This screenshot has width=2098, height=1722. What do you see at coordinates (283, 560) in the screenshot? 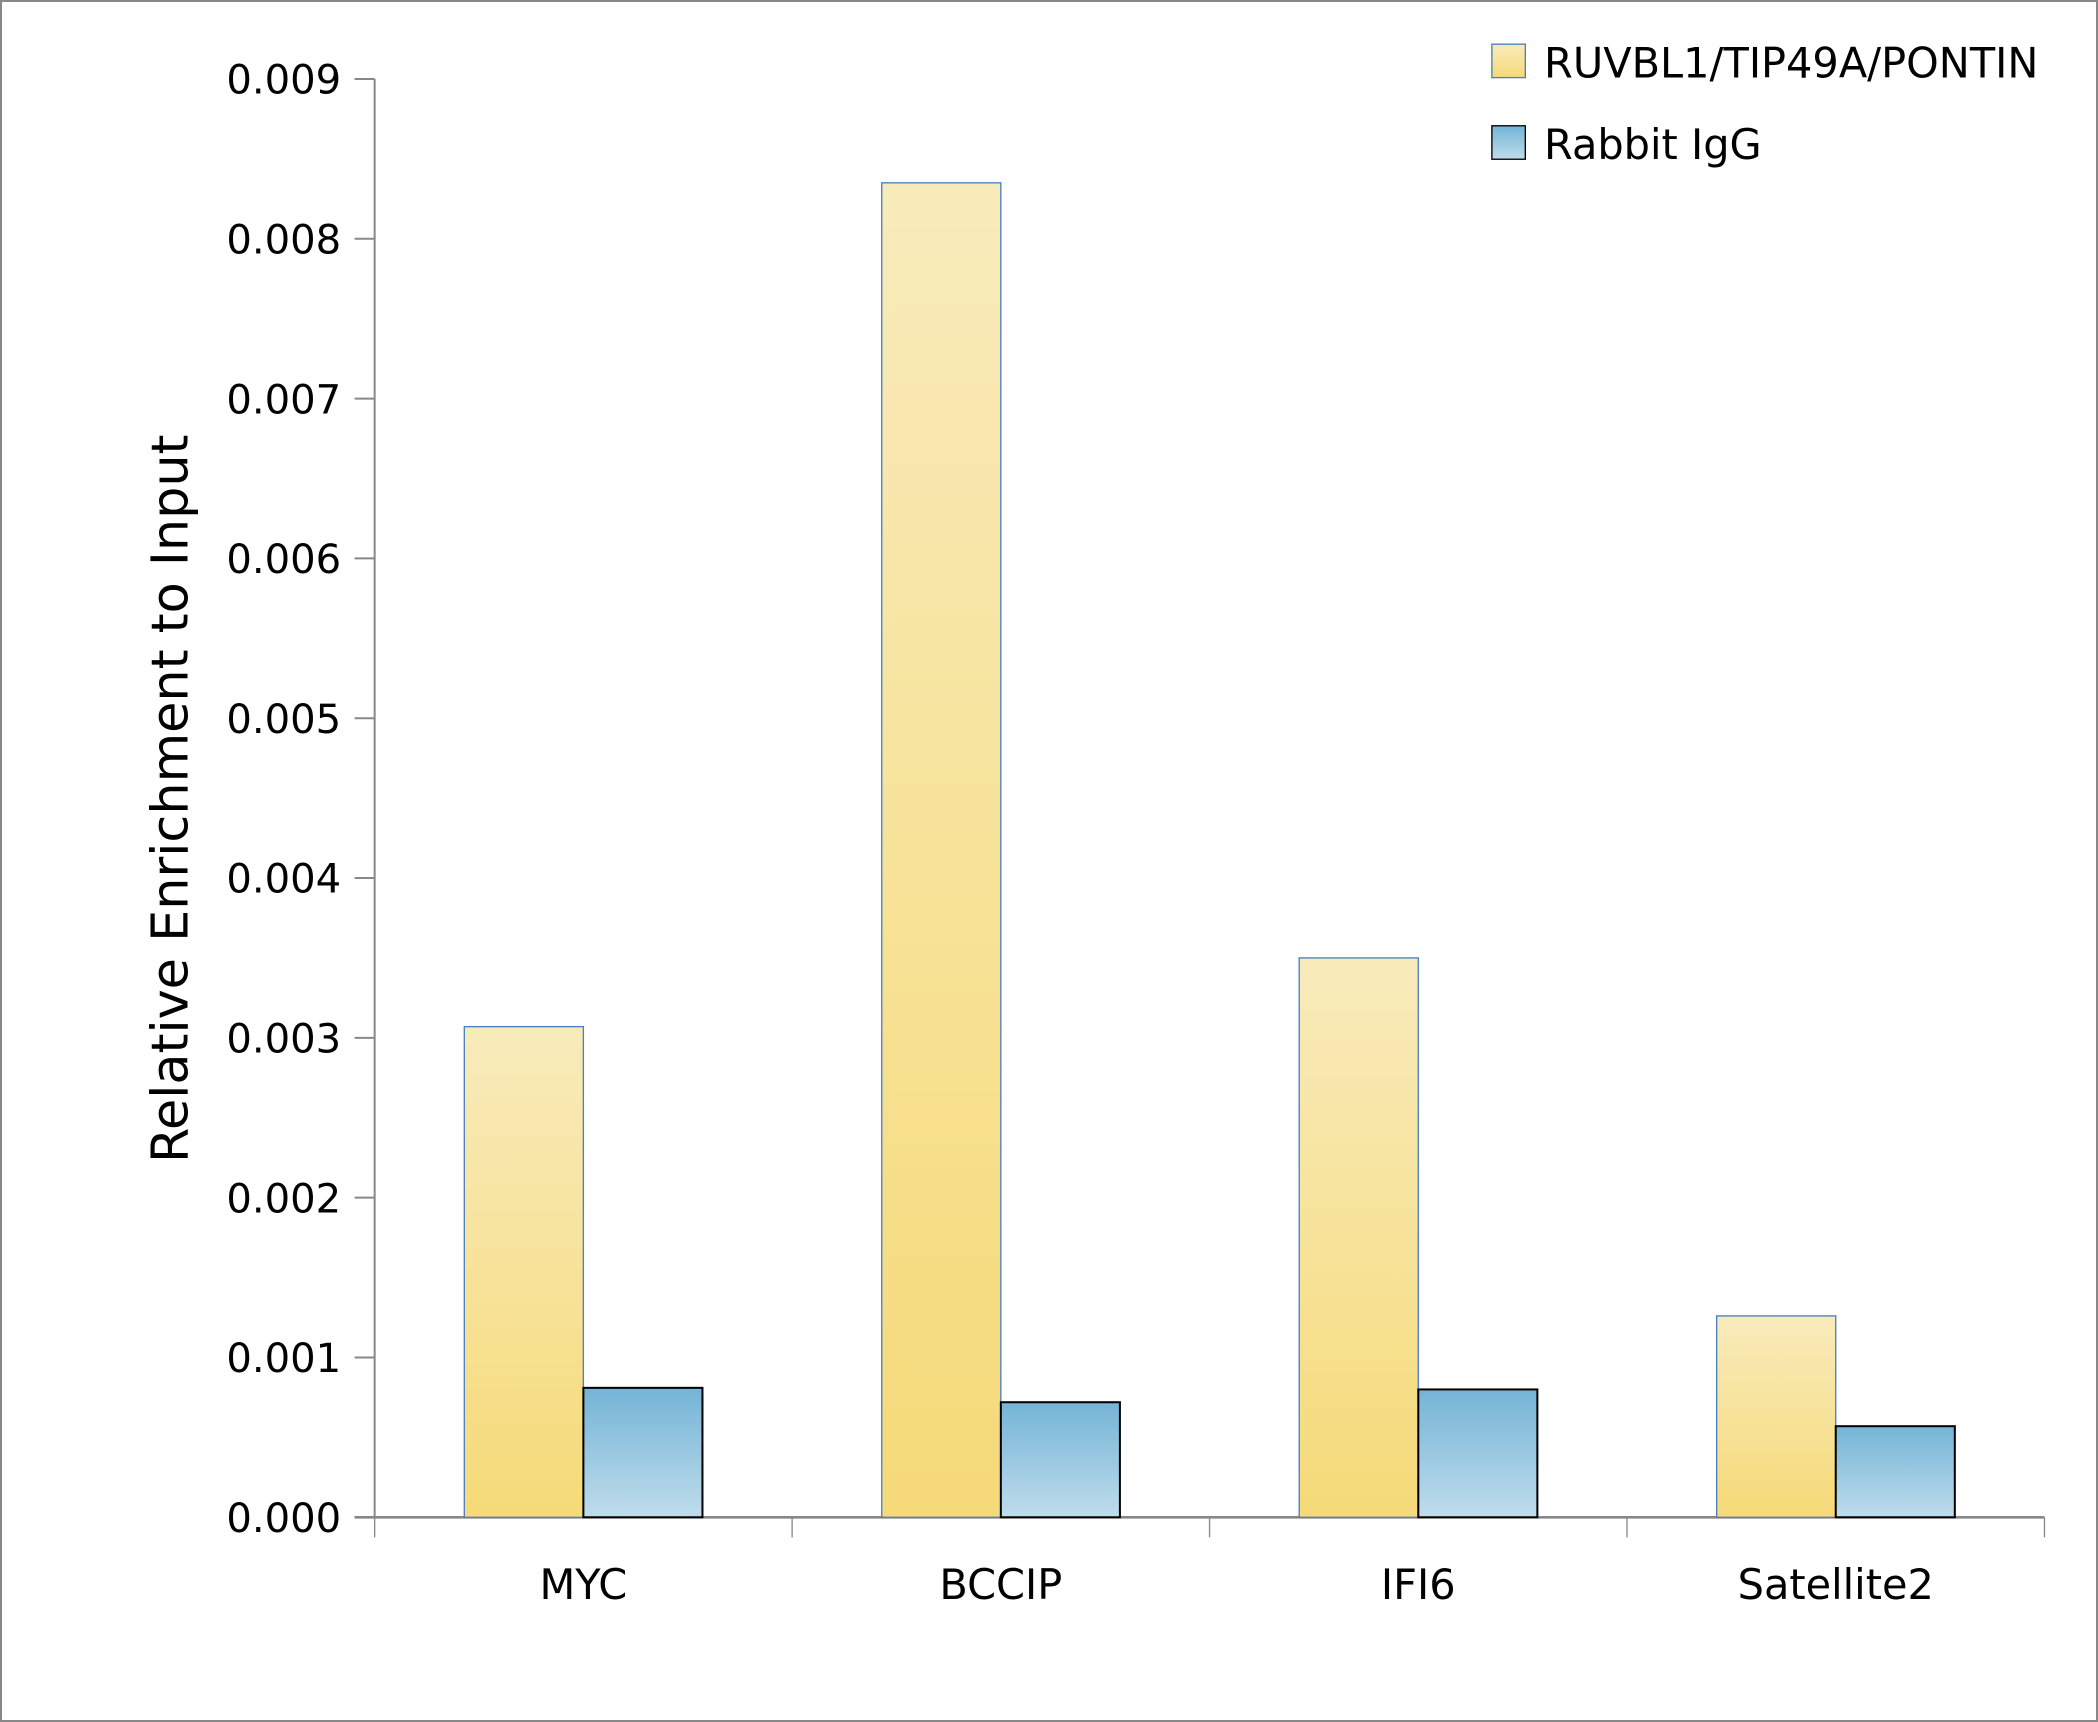
I see `y-tick-label: 0.006` at bounding box center [283, 560].